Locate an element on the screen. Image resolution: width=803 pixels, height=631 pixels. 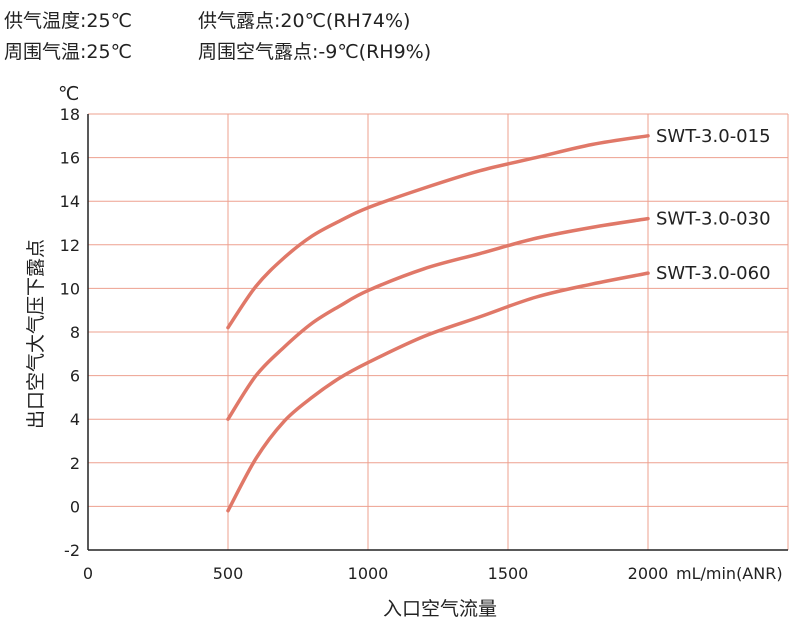
ambient-dewpoint-text: 周围空气露点:-9℃(RH9%) is located at coordinates (315, 52).